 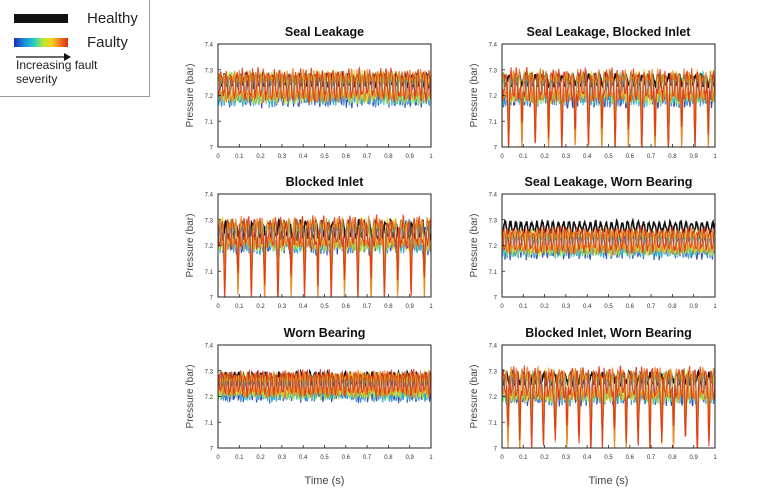 I want to click on legend-faulty-swatch, so click(x=41, y=42).